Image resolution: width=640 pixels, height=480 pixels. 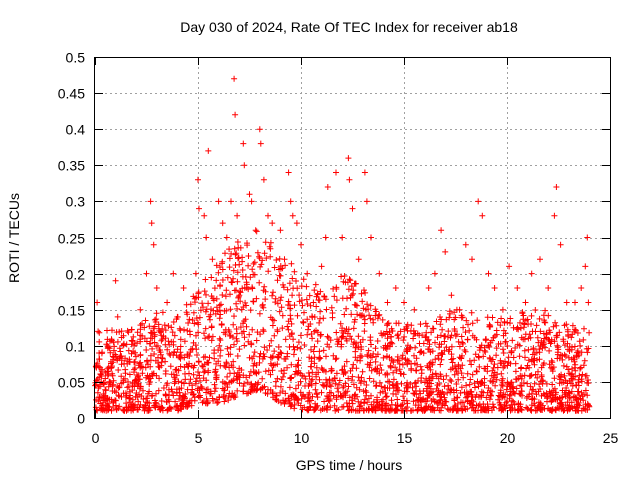 What do you see at coordinates (76, 347) in the screenshot?
I see `y-tick-label: 0.1` at bounding box center [76, 347].